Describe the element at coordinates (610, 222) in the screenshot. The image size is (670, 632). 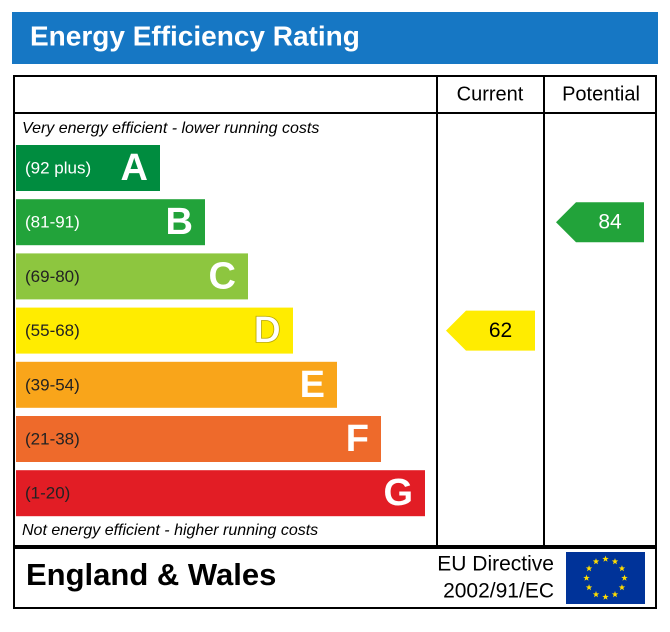
I see `potential-value: 84` at that location.